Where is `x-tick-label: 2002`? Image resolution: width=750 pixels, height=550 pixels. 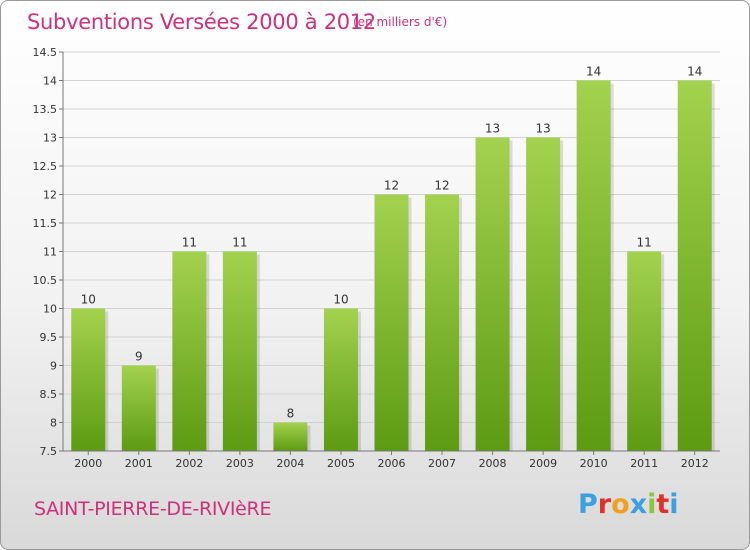 x-tick-label: 2002 is located at coordinates (189, 463).